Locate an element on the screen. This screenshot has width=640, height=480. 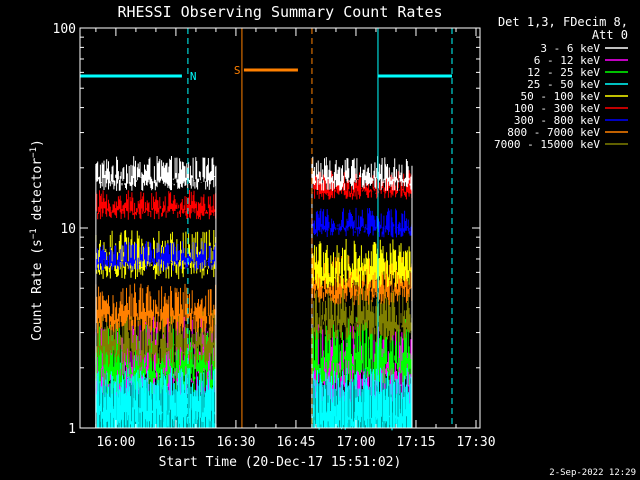
y-axis-label: Count Rate (s−1 detector−1) is located at coordinates (37, 240).